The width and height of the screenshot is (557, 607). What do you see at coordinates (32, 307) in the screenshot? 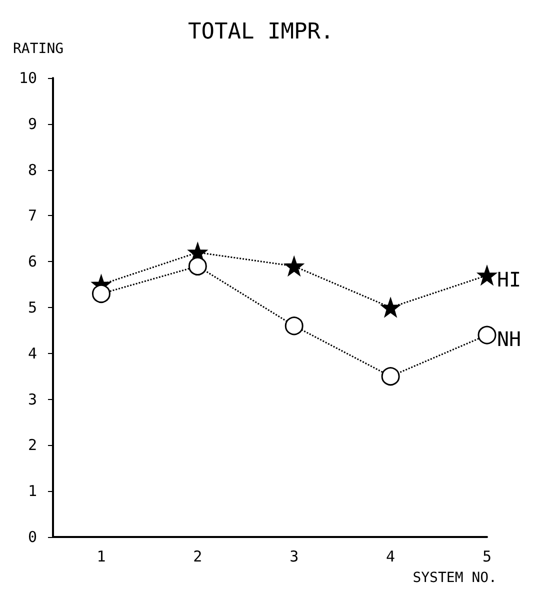
I see `y-tick-label: 5` at bounding box center [32, 307].